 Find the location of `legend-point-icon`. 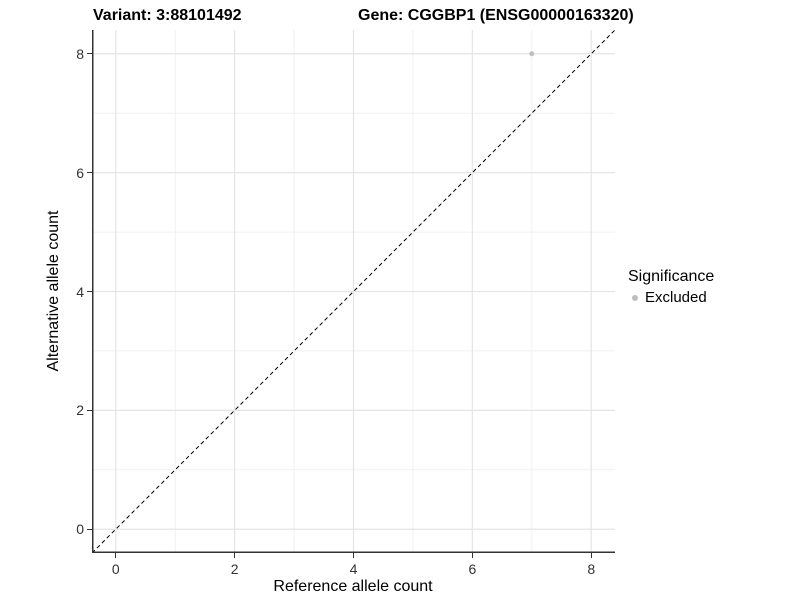

legend-point-icon is located at coordinates (635, 297).